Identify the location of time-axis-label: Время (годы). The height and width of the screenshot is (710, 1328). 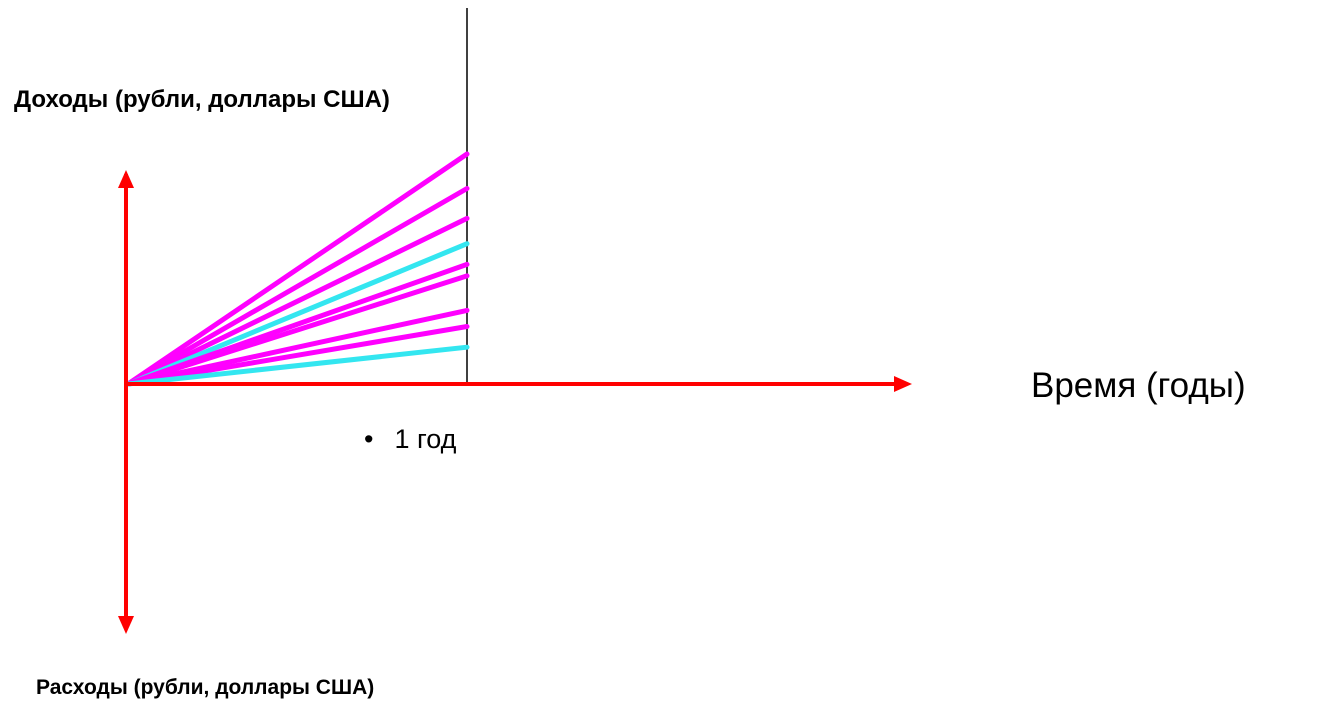
(1138, 385).